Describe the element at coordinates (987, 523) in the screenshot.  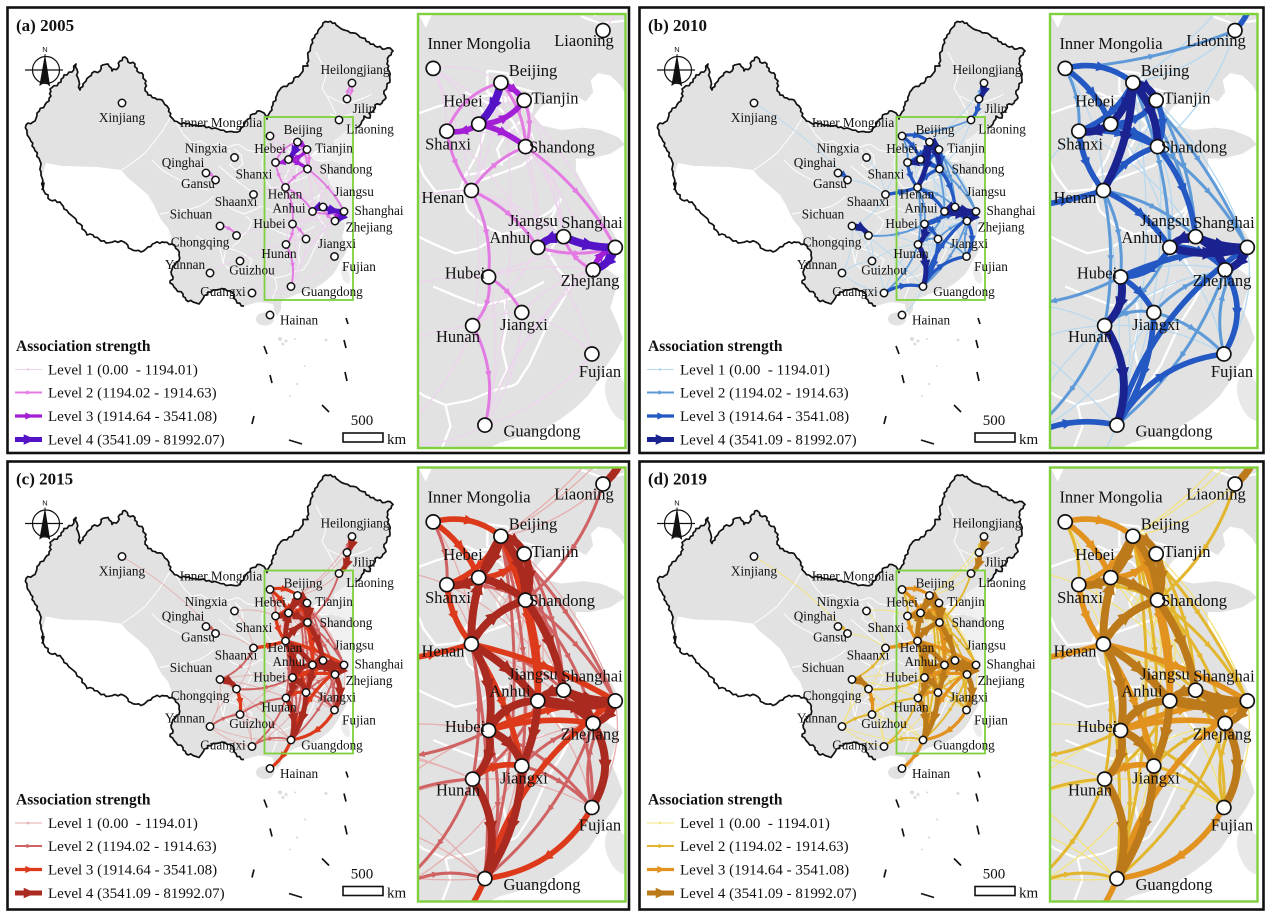
I see `svg-text: Heilongjiang` at that location.